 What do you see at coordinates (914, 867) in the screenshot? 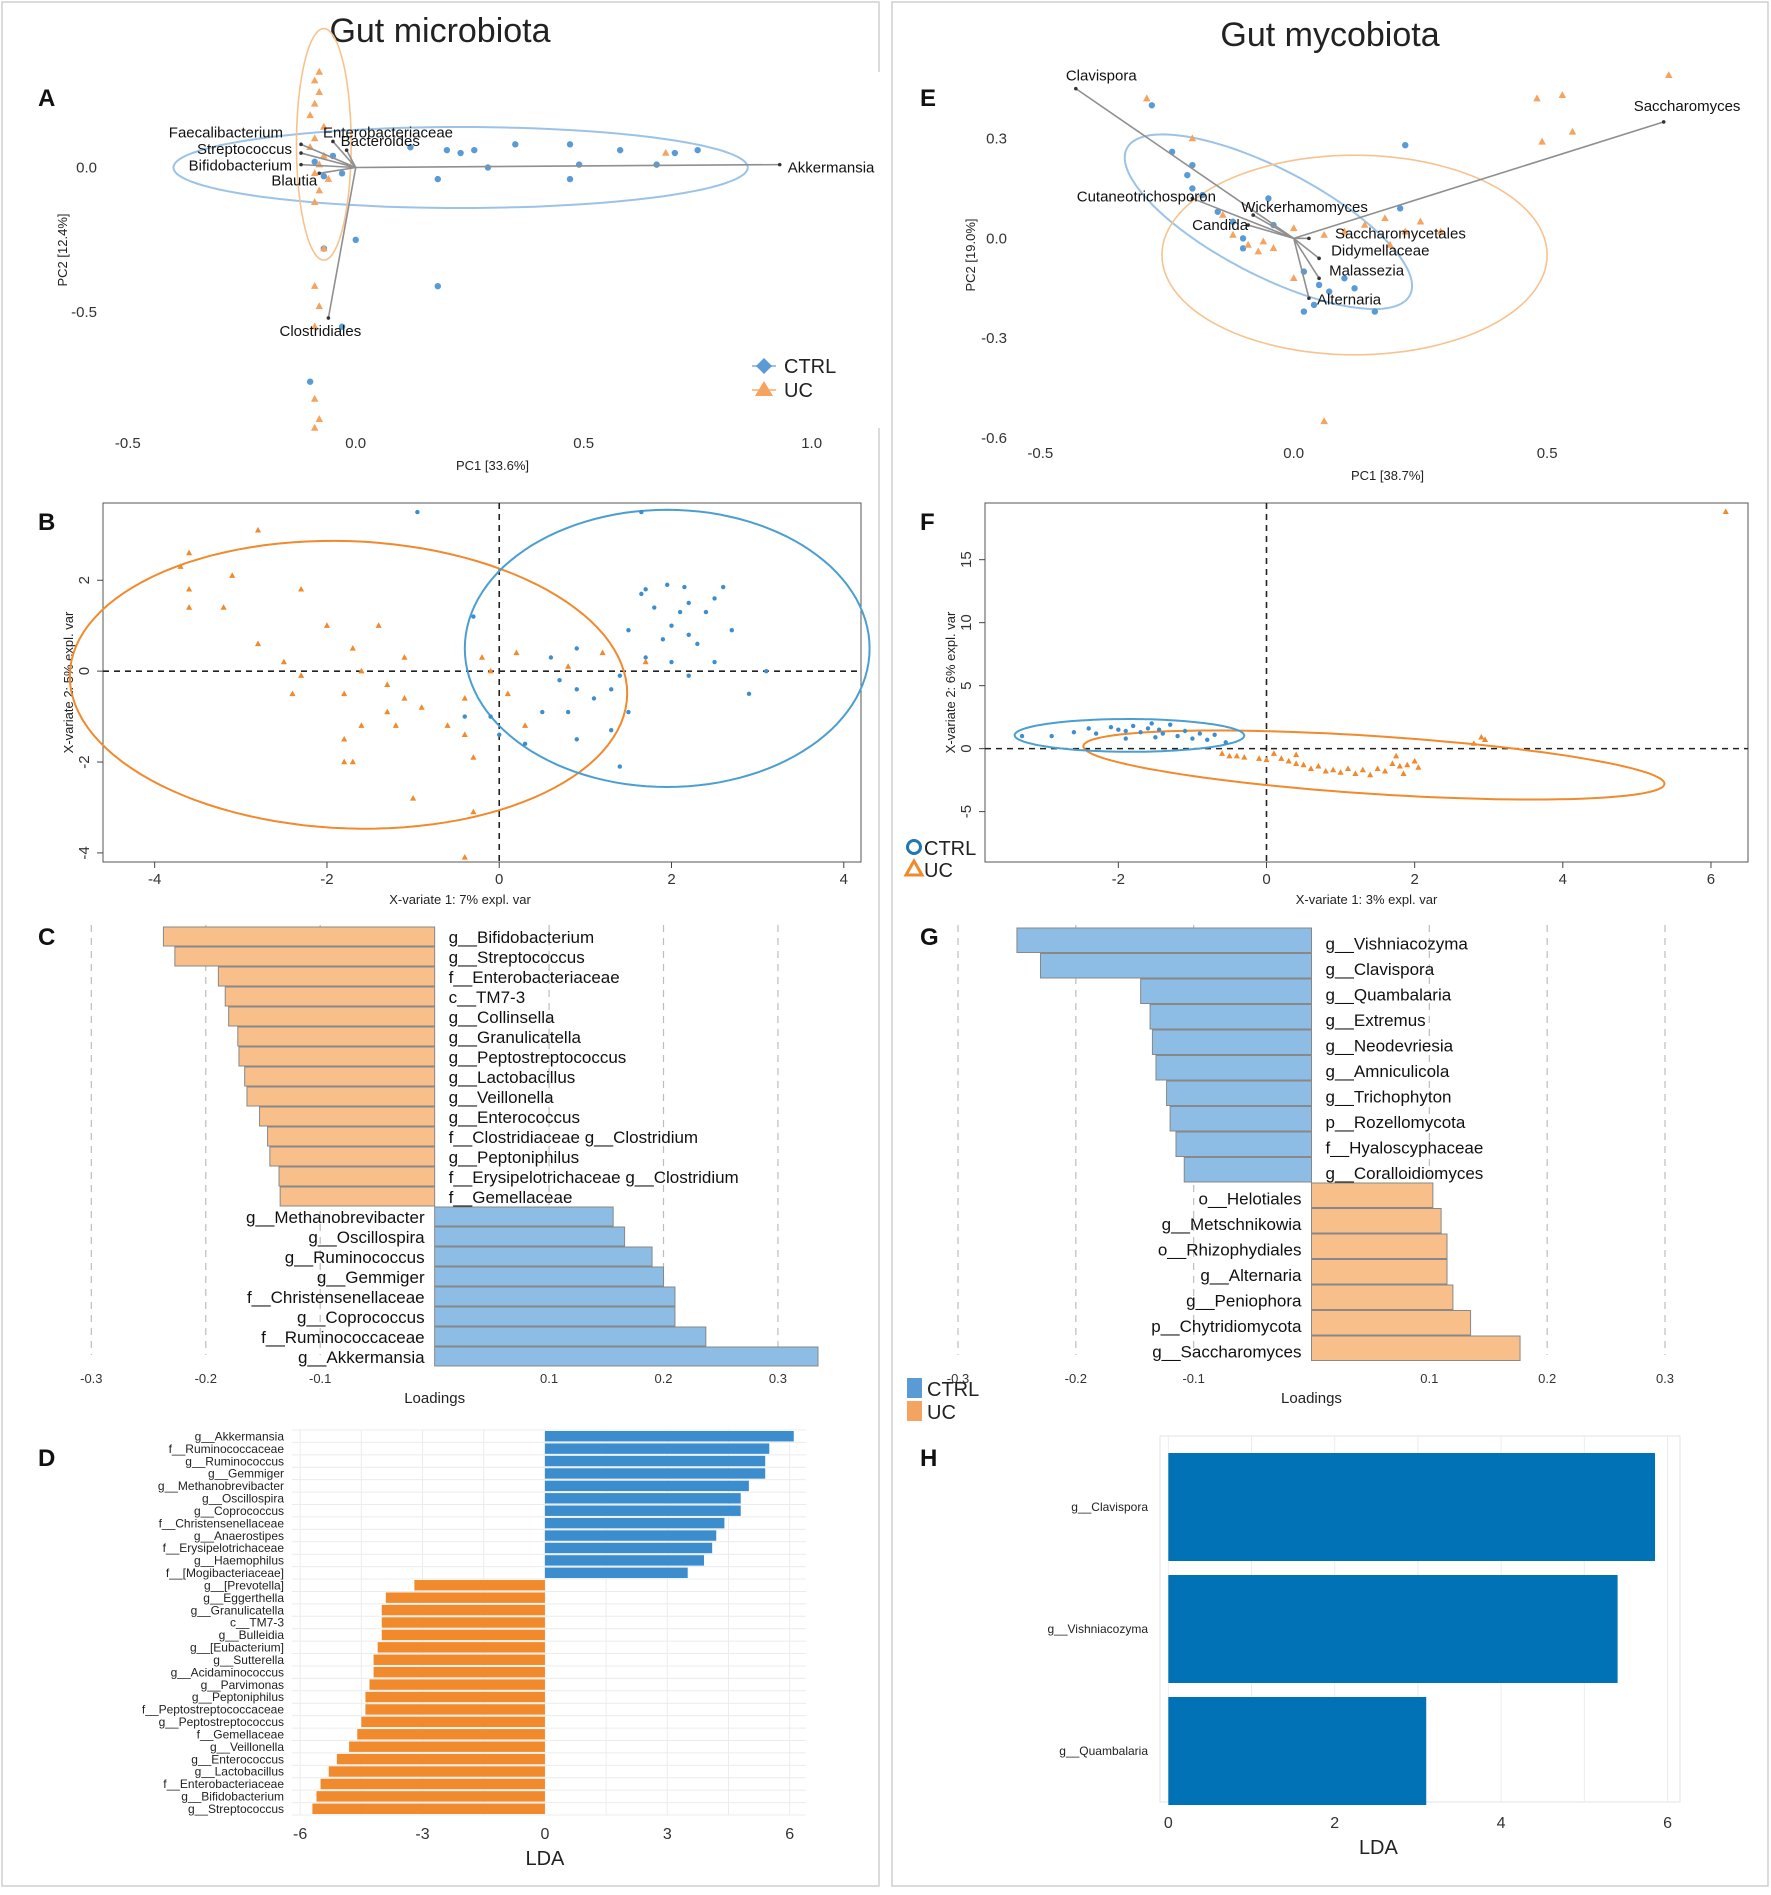
I see `legend-uc-triangle-icon` at bounding box center [914, 867].